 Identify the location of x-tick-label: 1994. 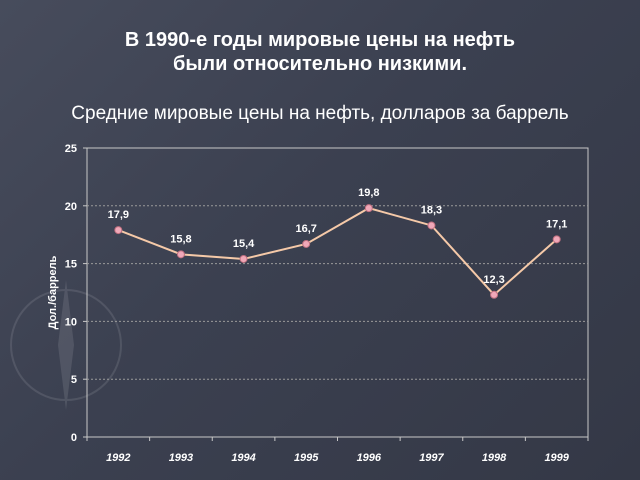
(243, 458).